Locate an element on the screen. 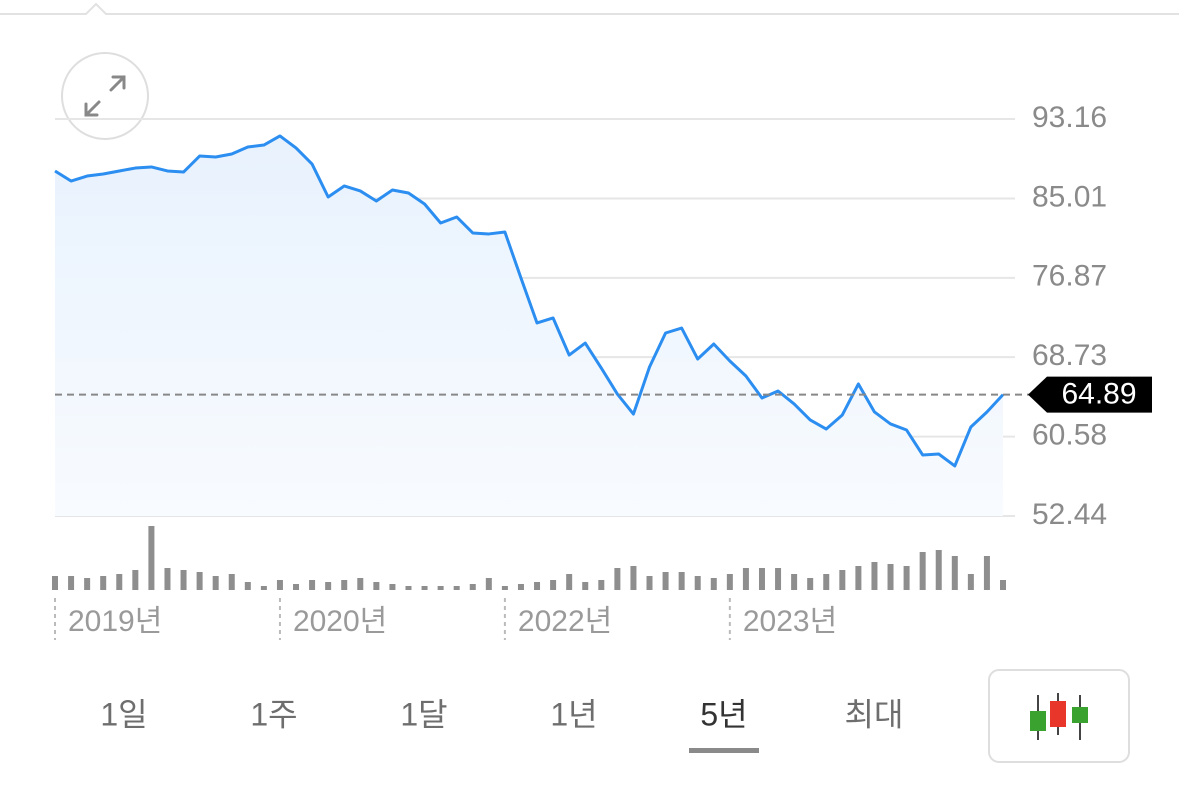  range-button: 최대 is located at coordinates (874, 714).